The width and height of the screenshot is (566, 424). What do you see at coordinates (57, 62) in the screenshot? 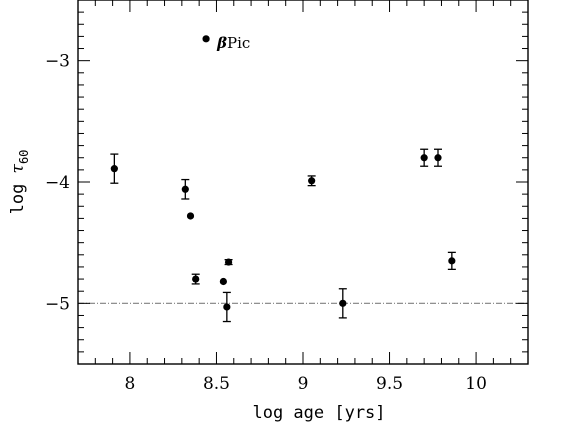
I see `y-tick-label: −3` at bounding box center [57, 62].